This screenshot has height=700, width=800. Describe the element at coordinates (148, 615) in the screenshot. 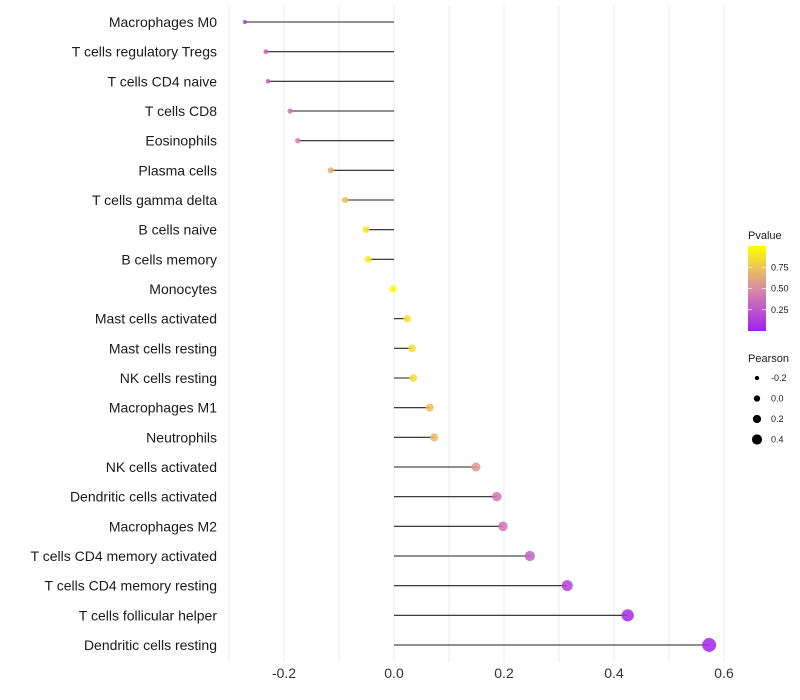

I see `y-tick-label: T cells follicular helper` at that location.